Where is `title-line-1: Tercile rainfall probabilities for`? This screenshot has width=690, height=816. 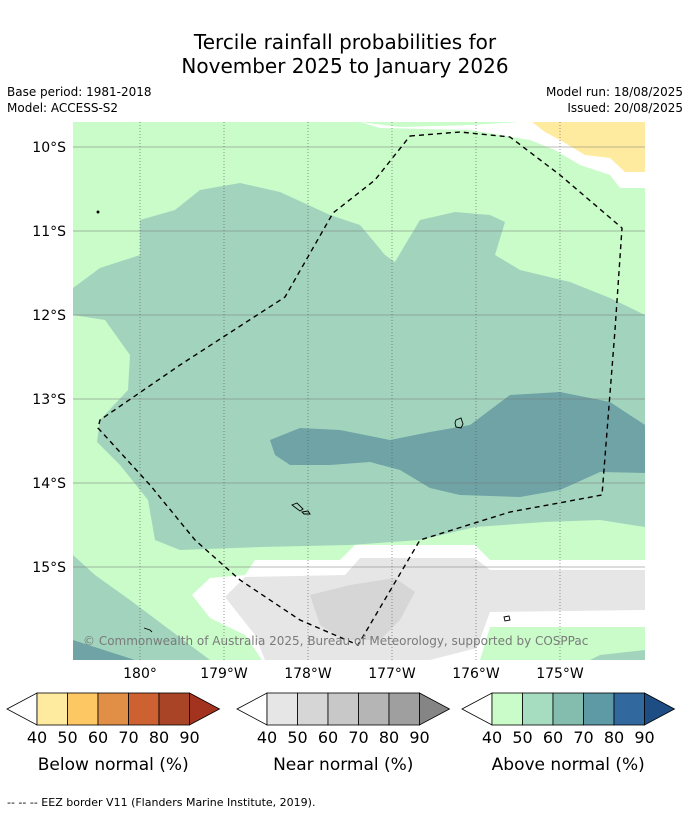 title-line-1: Tercile rainfall probabilities for is located at coordinates (345, 42).